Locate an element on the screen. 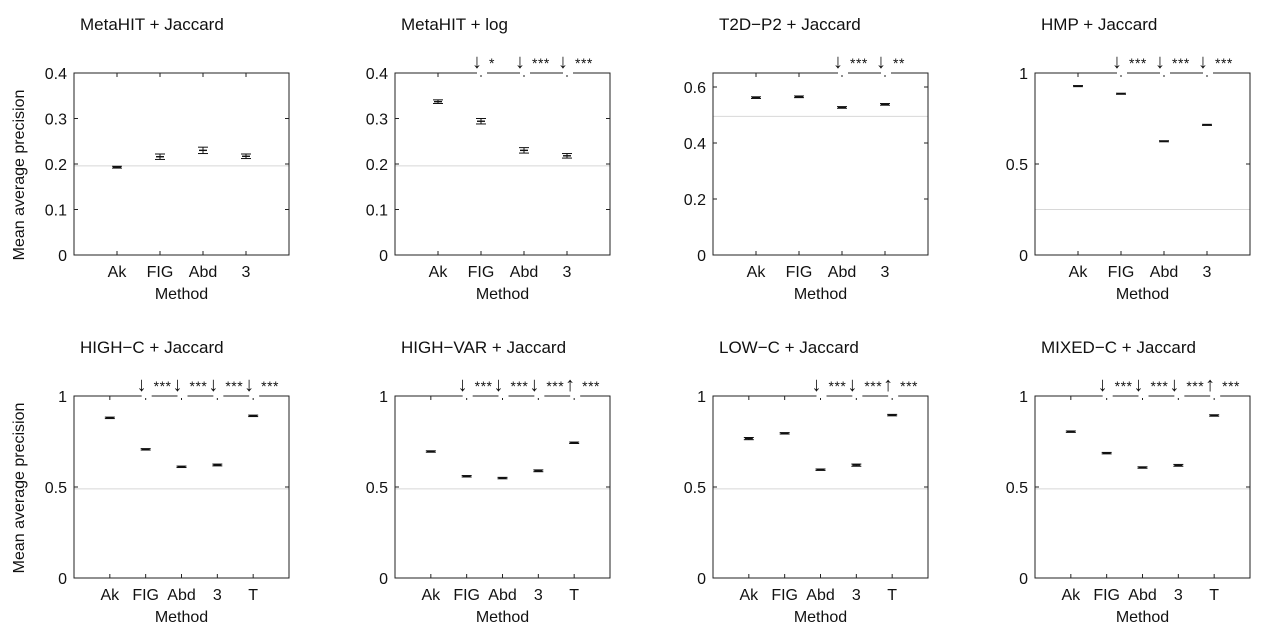  chart-title: HIGH−C + Jaccard is located at coordinates (152, 347).